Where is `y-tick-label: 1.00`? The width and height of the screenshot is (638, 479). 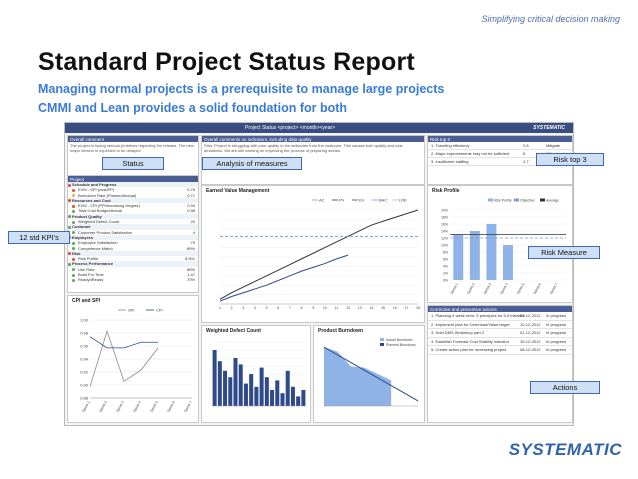
y-tick-label: 1.00 is located at coordinates (84, 320).